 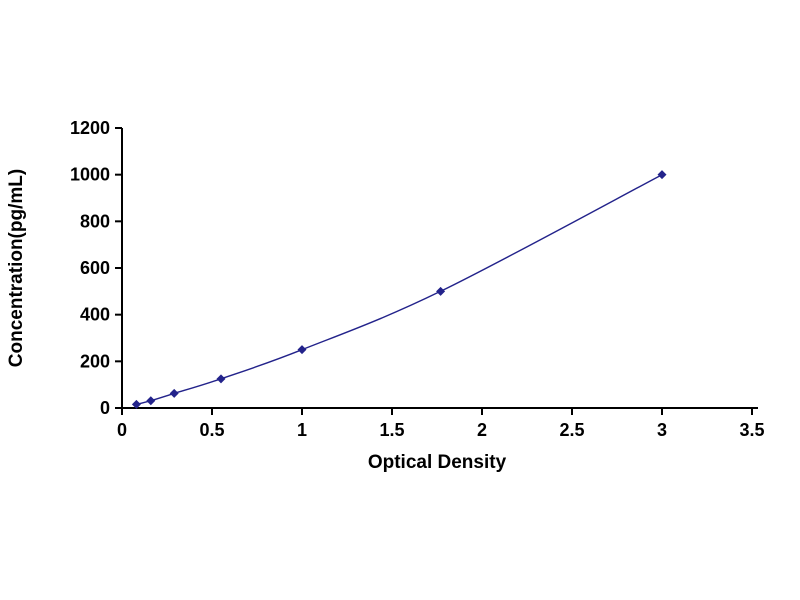 I want to click on y-tick-label: 0, so click(x=105, y=408).